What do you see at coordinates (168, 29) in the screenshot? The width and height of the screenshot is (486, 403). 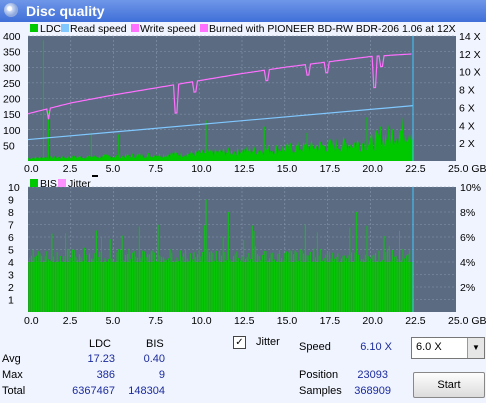 I see `legend-write-speed: Write speed` at bounding box center [168, 29].